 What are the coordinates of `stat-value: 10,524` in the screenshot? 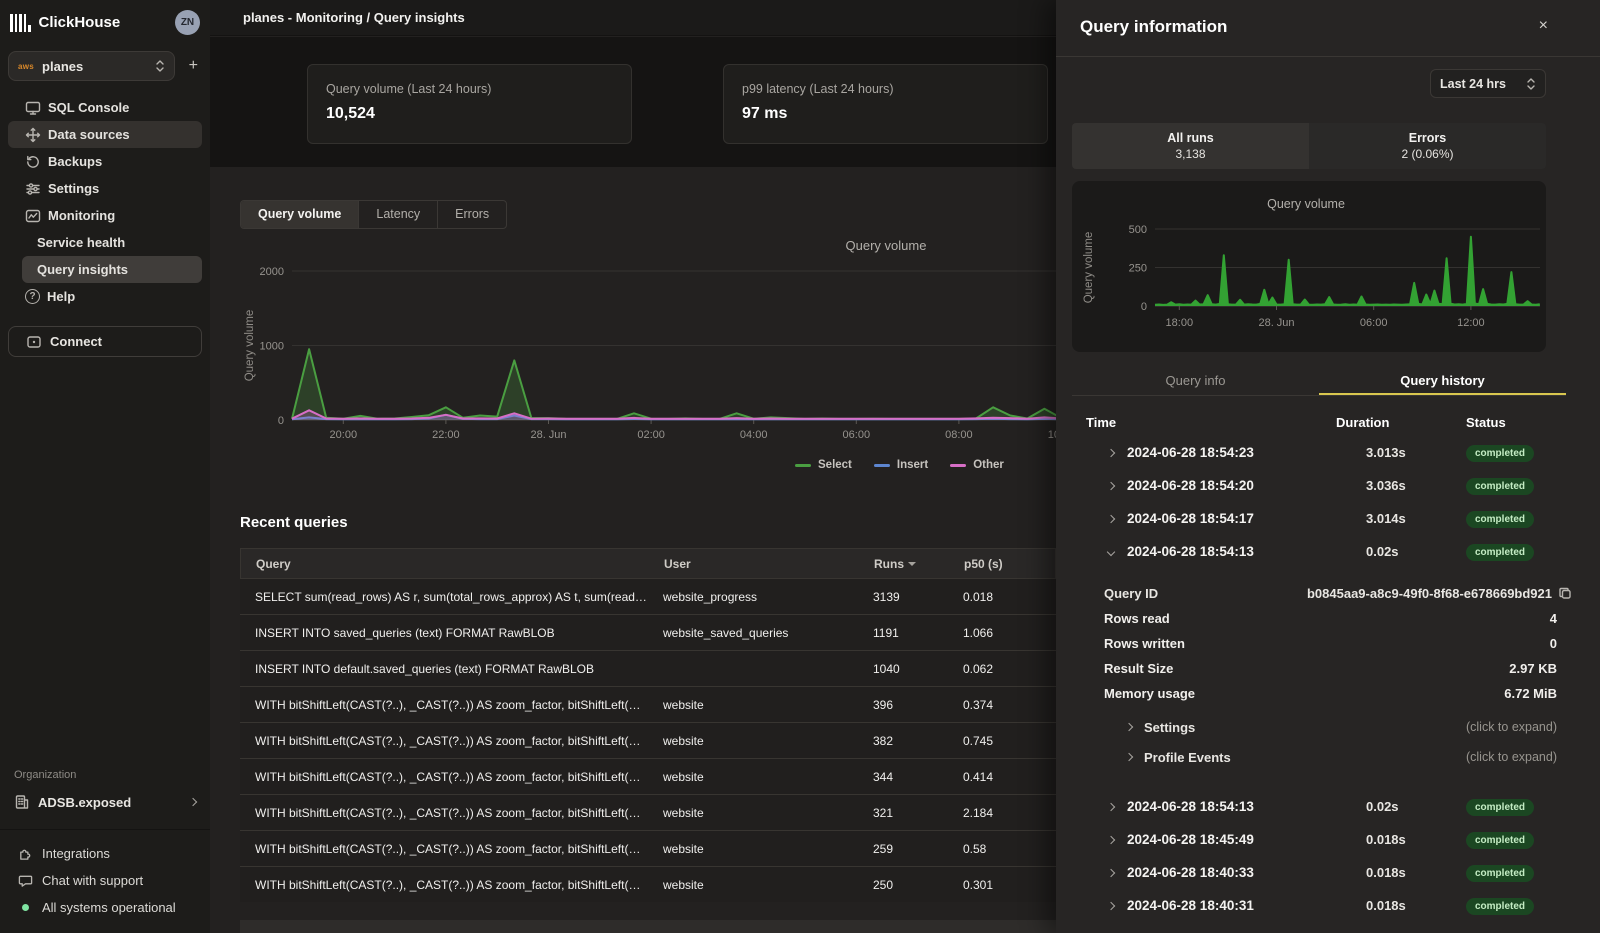 It's located at (350, 113).